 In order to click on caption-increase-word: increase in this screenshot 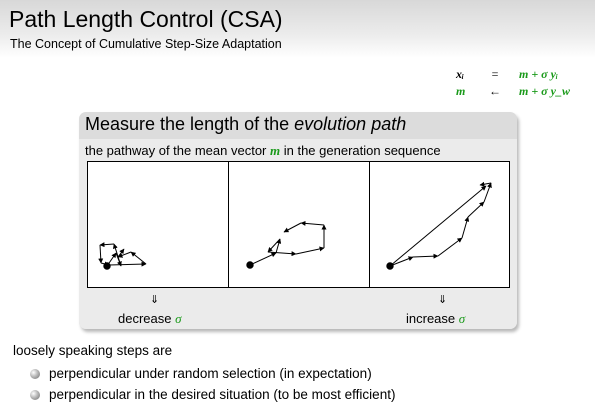, I will do `click(432, 318)`.